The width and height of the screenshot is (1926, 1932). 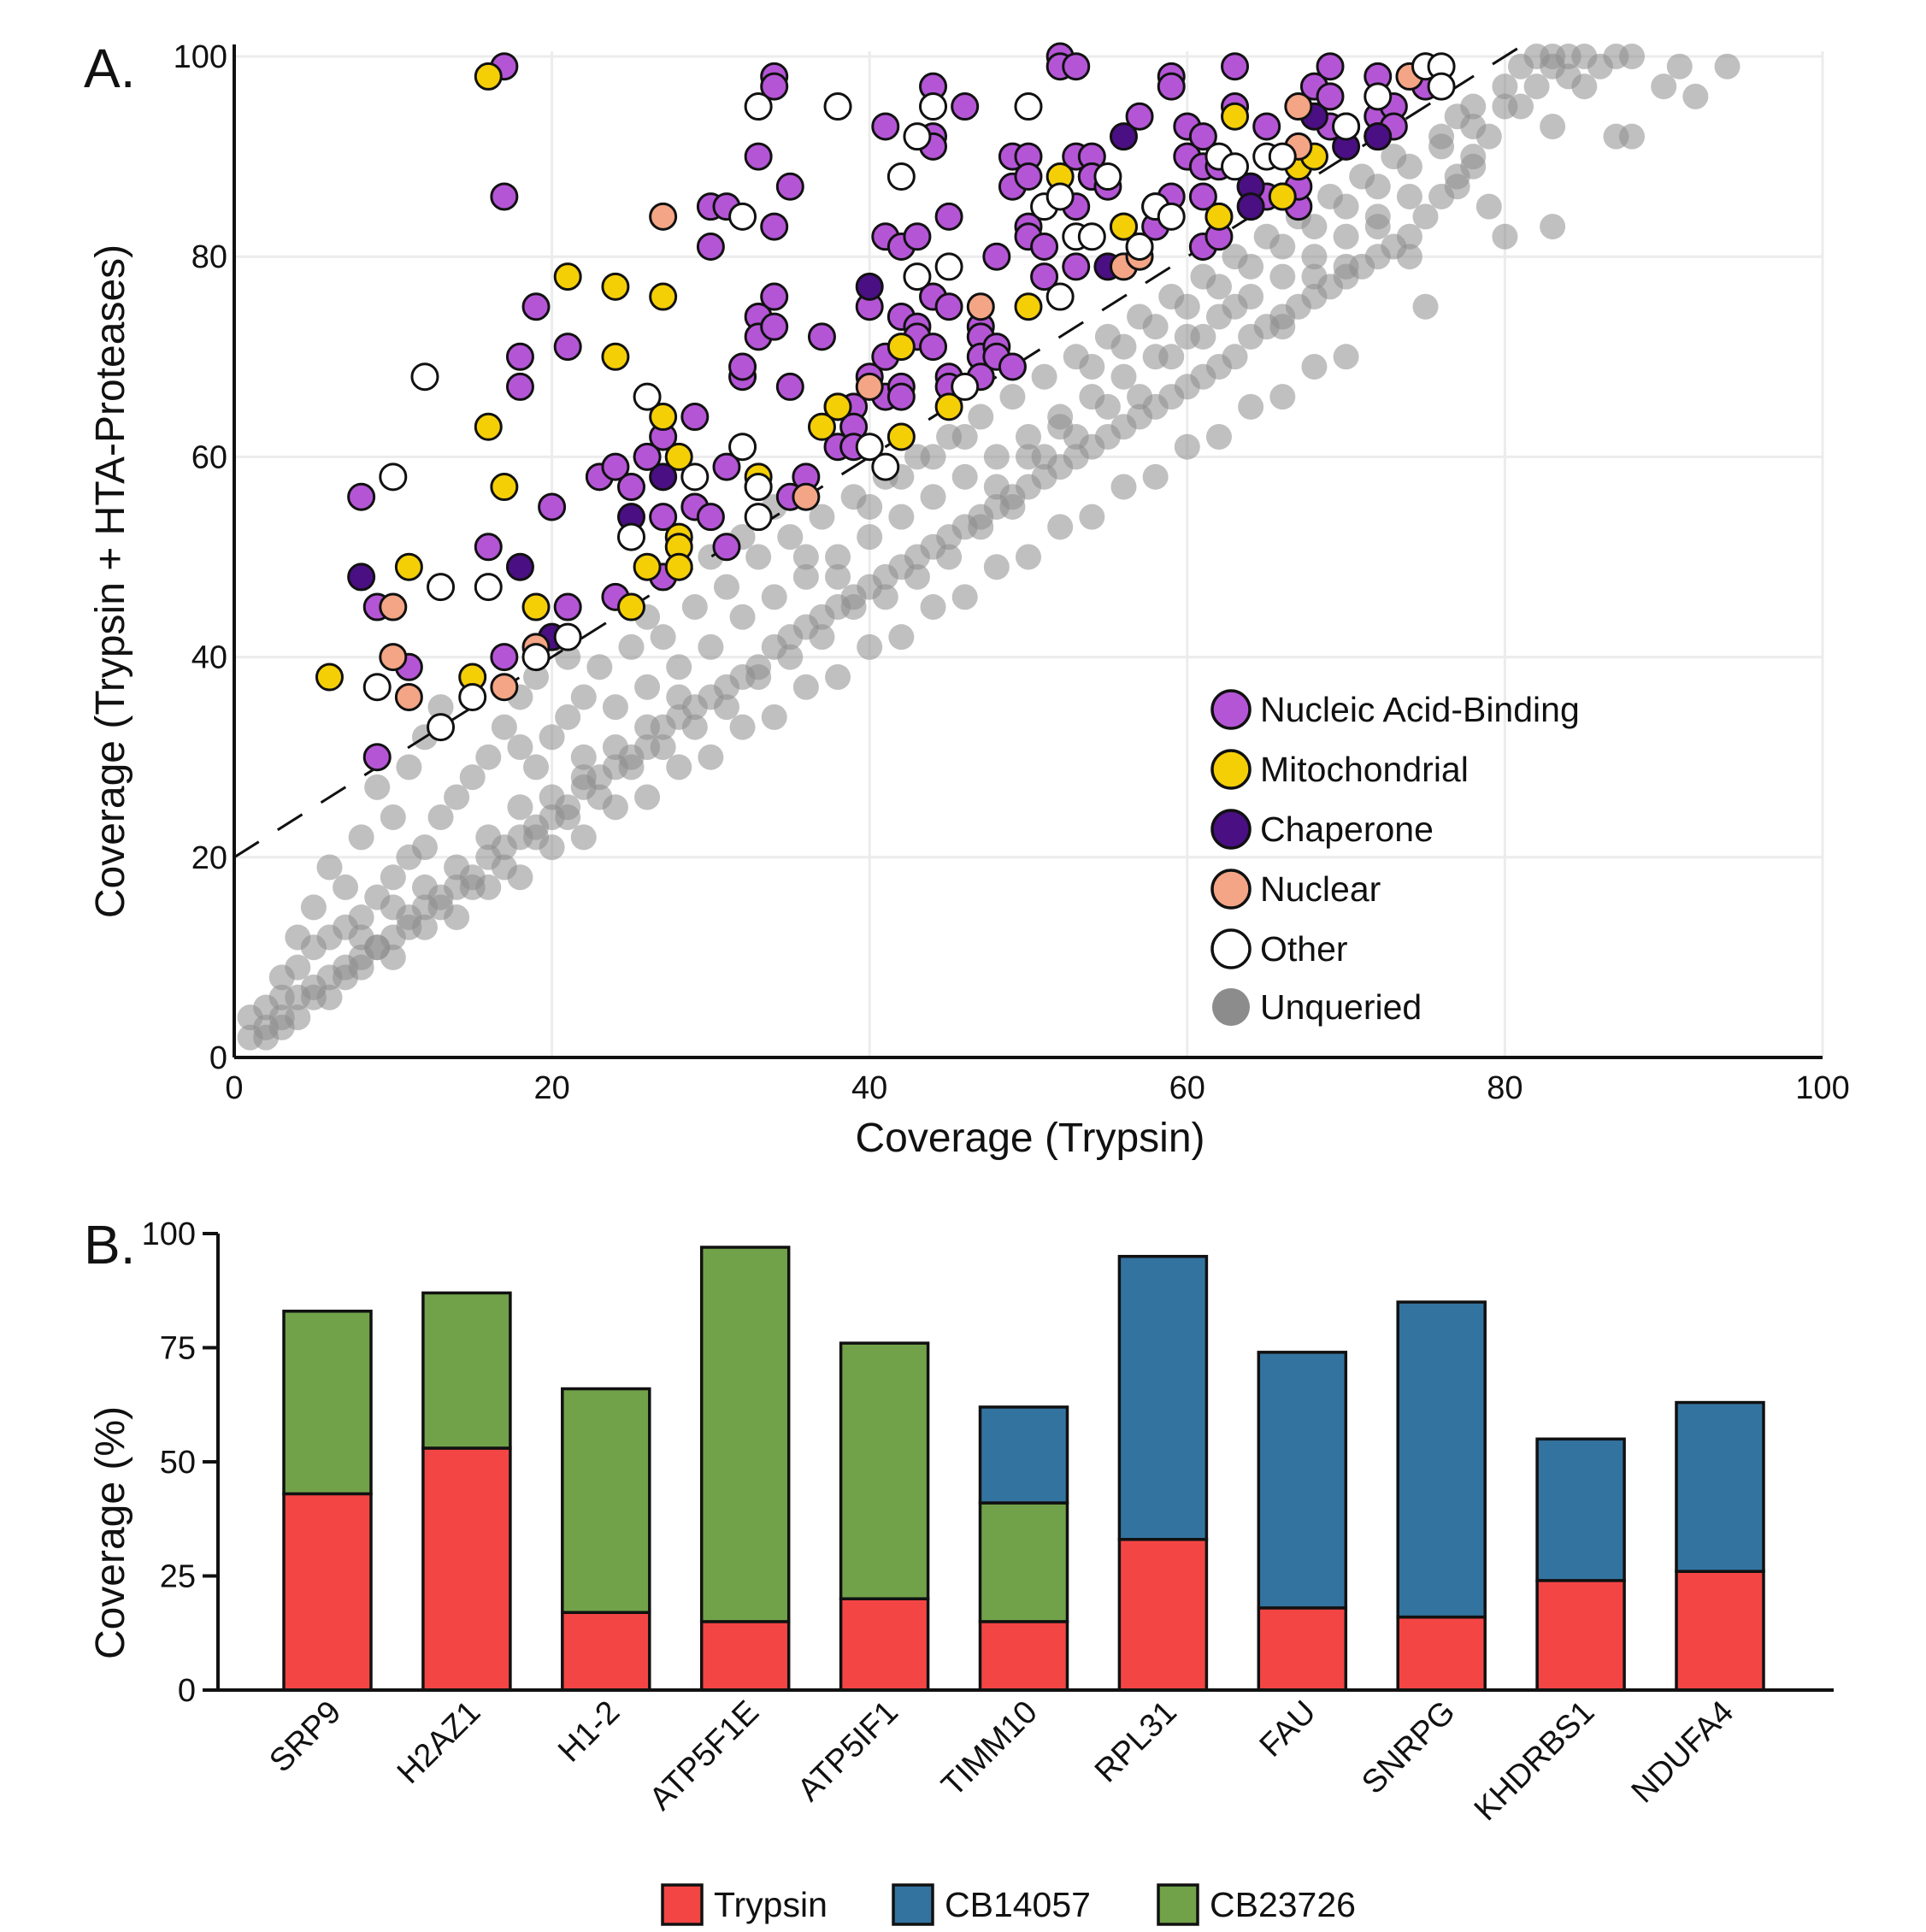 What do you see at coordinates (1822, 1088) in the screenshot?
I see `scatter-x-tick-label: 100` at bounding box center [1822, 1088].